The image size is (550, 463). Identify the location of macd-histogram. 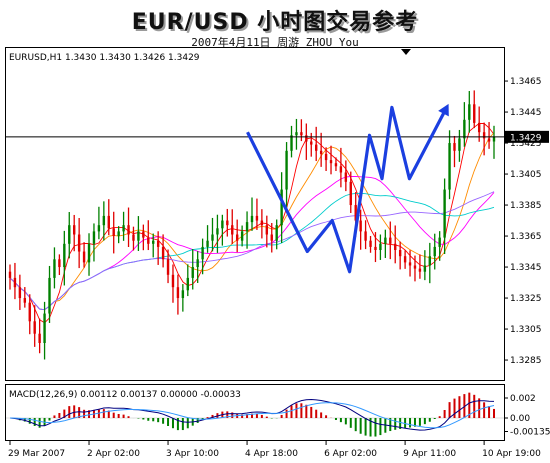
(255, 414).